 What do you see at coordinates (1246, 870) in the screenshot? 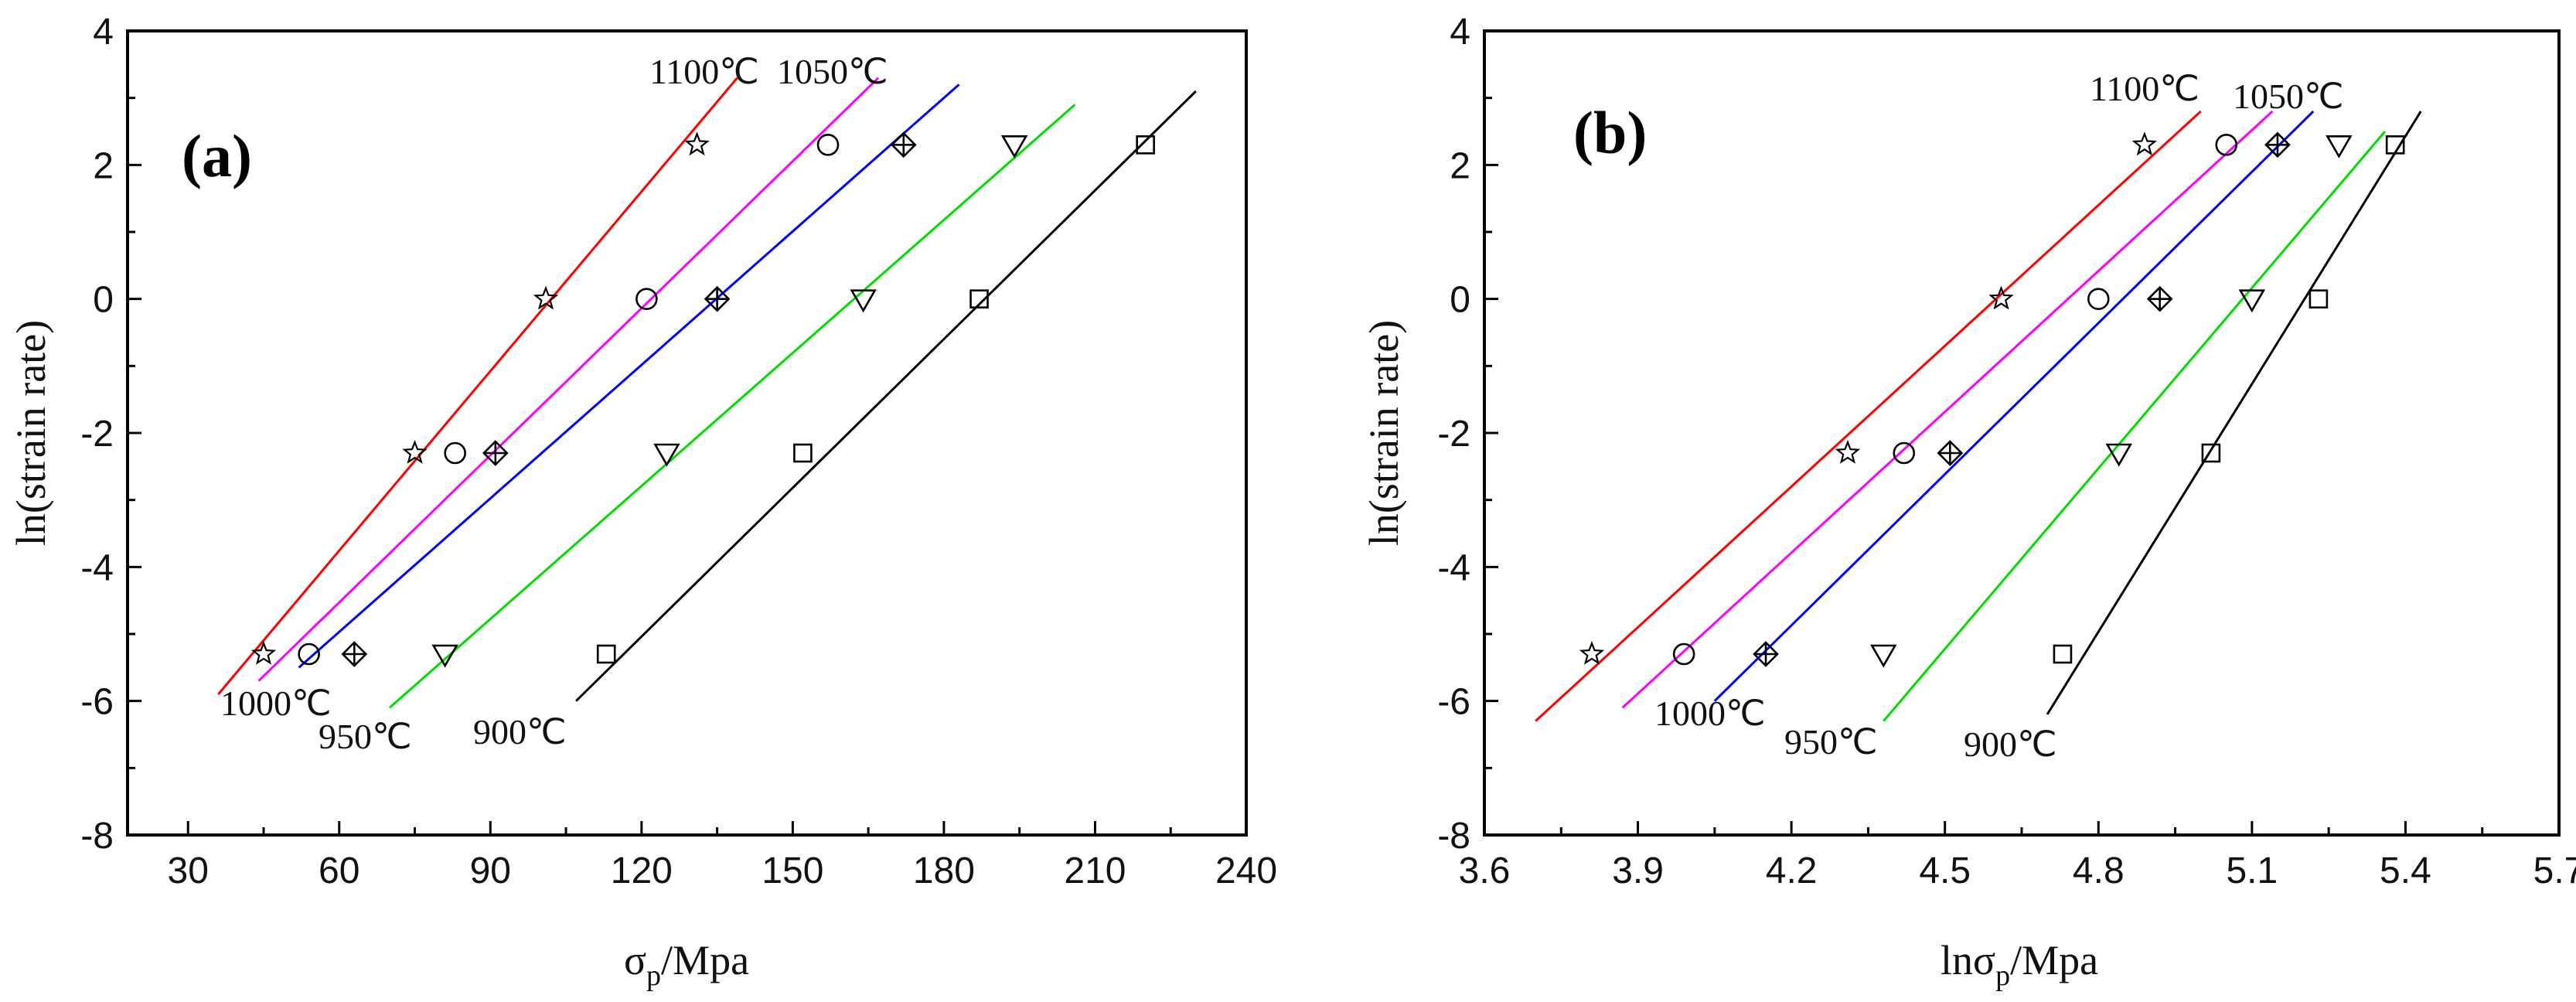
I see `x-tick-label: 240` at bounding box center [1246, 870].